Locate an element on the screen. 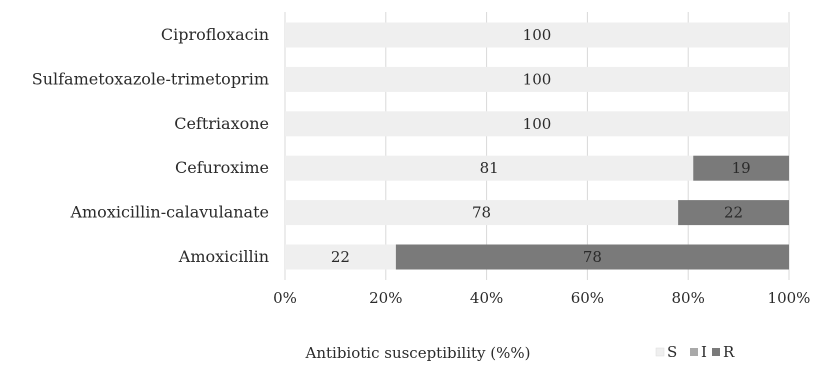 The height and width of the screenshot is (370, 815). category-label: Amoxicillin-calavulanate is located at coordinates (169, 212).